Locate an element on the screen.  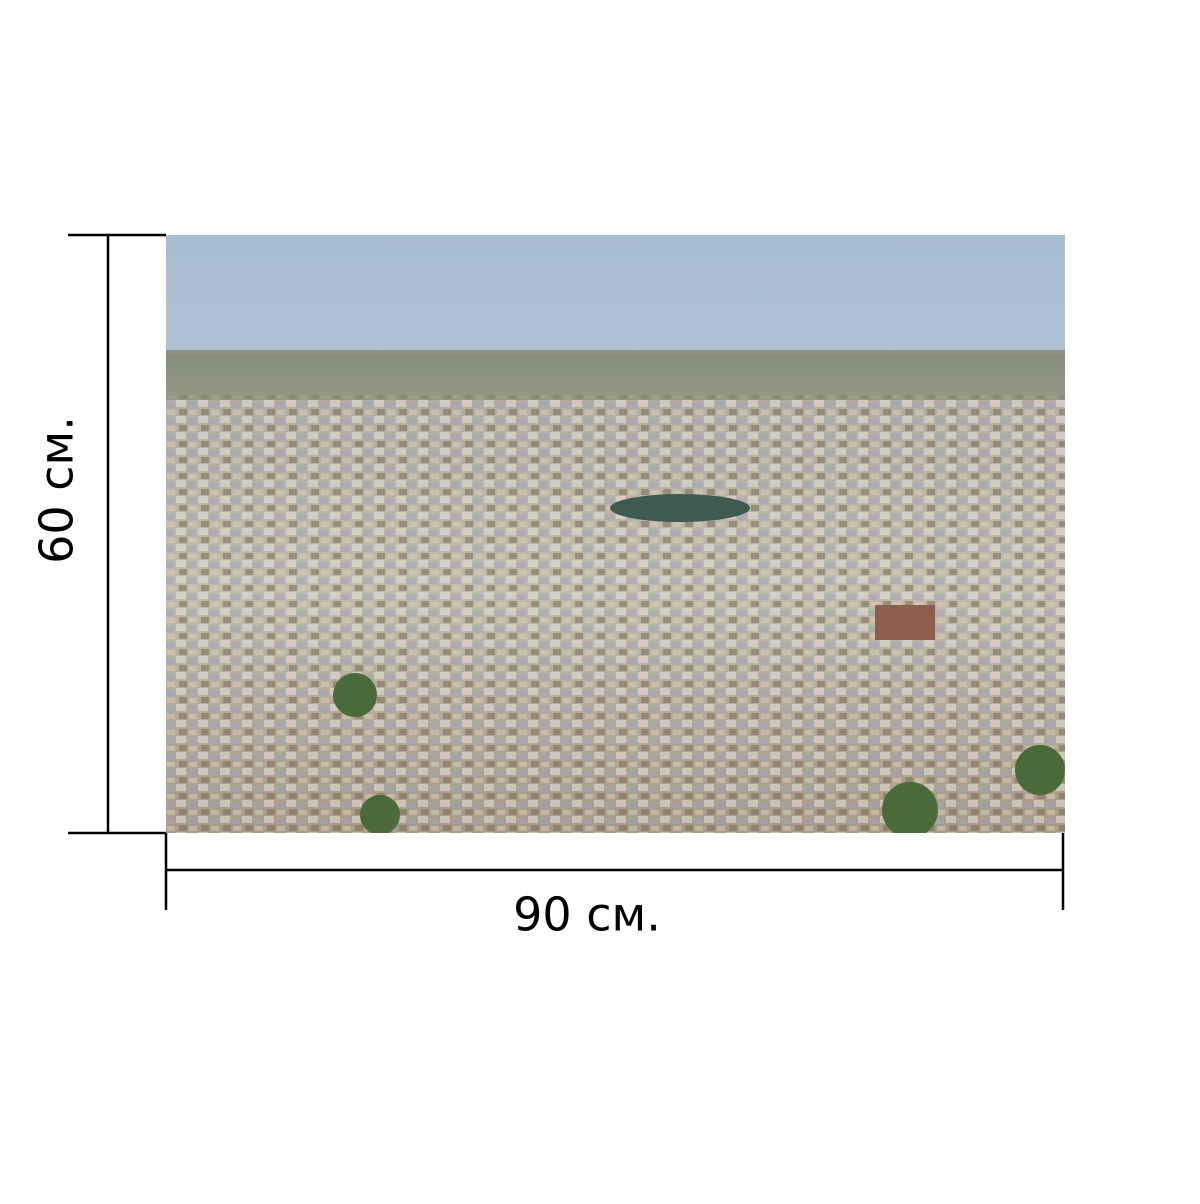
width-label: 90 см. is located at coordinates (587, 915).